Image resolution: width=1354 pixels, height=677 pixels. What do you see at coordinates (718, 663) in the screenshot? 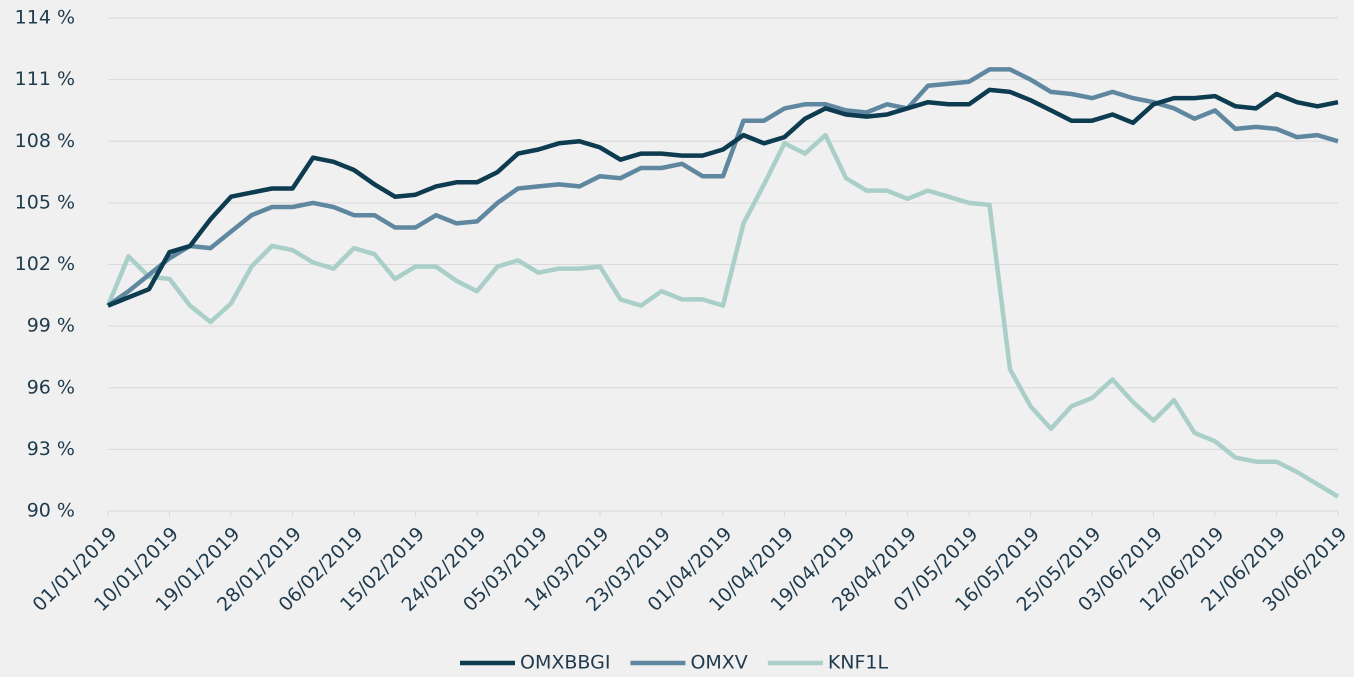
I see `legend-label: OMXV` at bounding box center [718, 663].